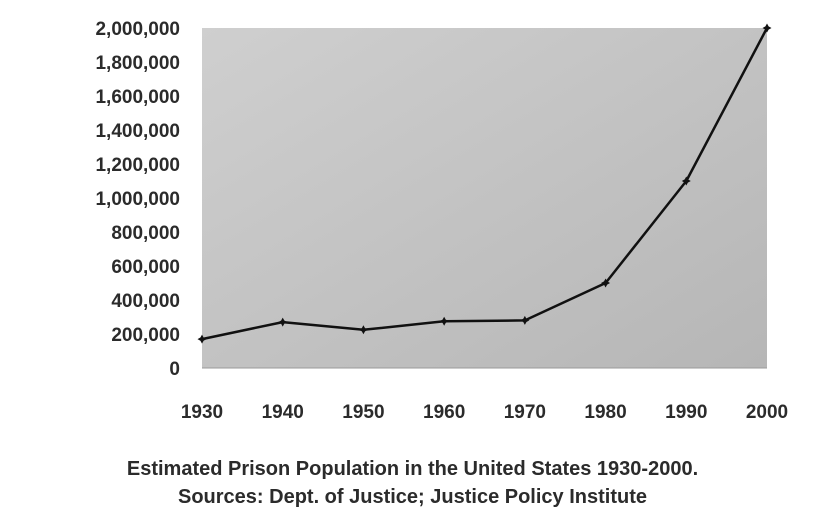 The width and height of the screenshot is (825, 521). What do you see at coordinates (283, 412) in the screenshot?
I see `x-tick-label: 1940` at bounding box center [283, 412].